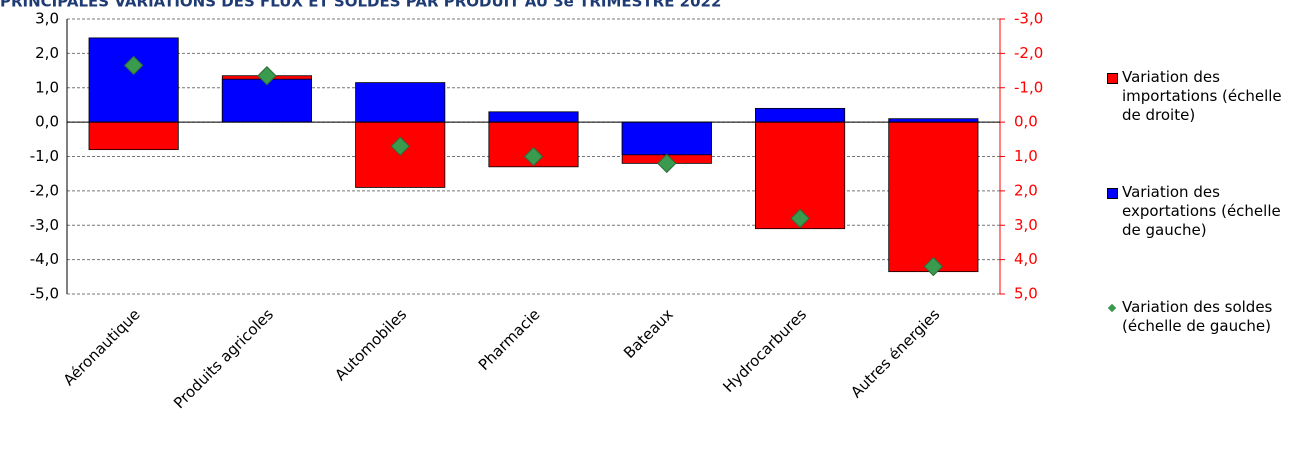 The image size is (1312, 450). Describe the element at coordinates (1026, 122) in the screenshot. I see `y2-tick-label: 0,0` at that location.